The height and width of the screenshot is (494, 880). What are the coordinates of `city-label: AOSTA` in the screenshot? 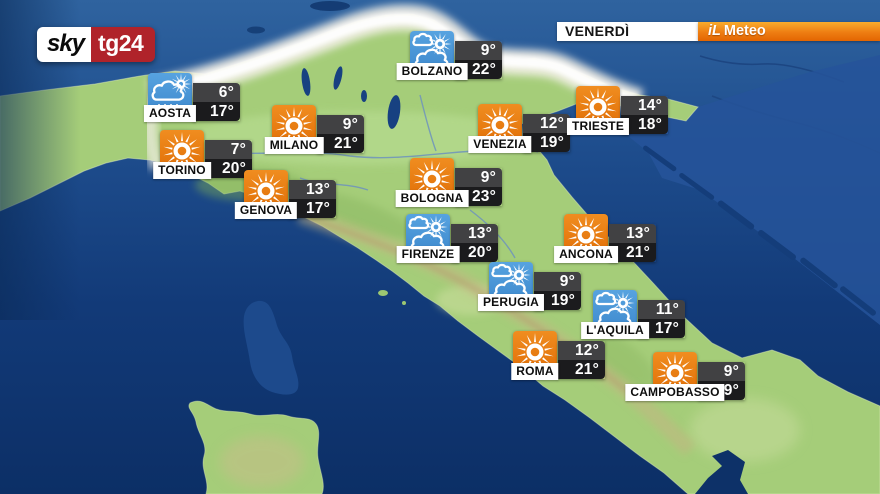 It's located at (170, 113).